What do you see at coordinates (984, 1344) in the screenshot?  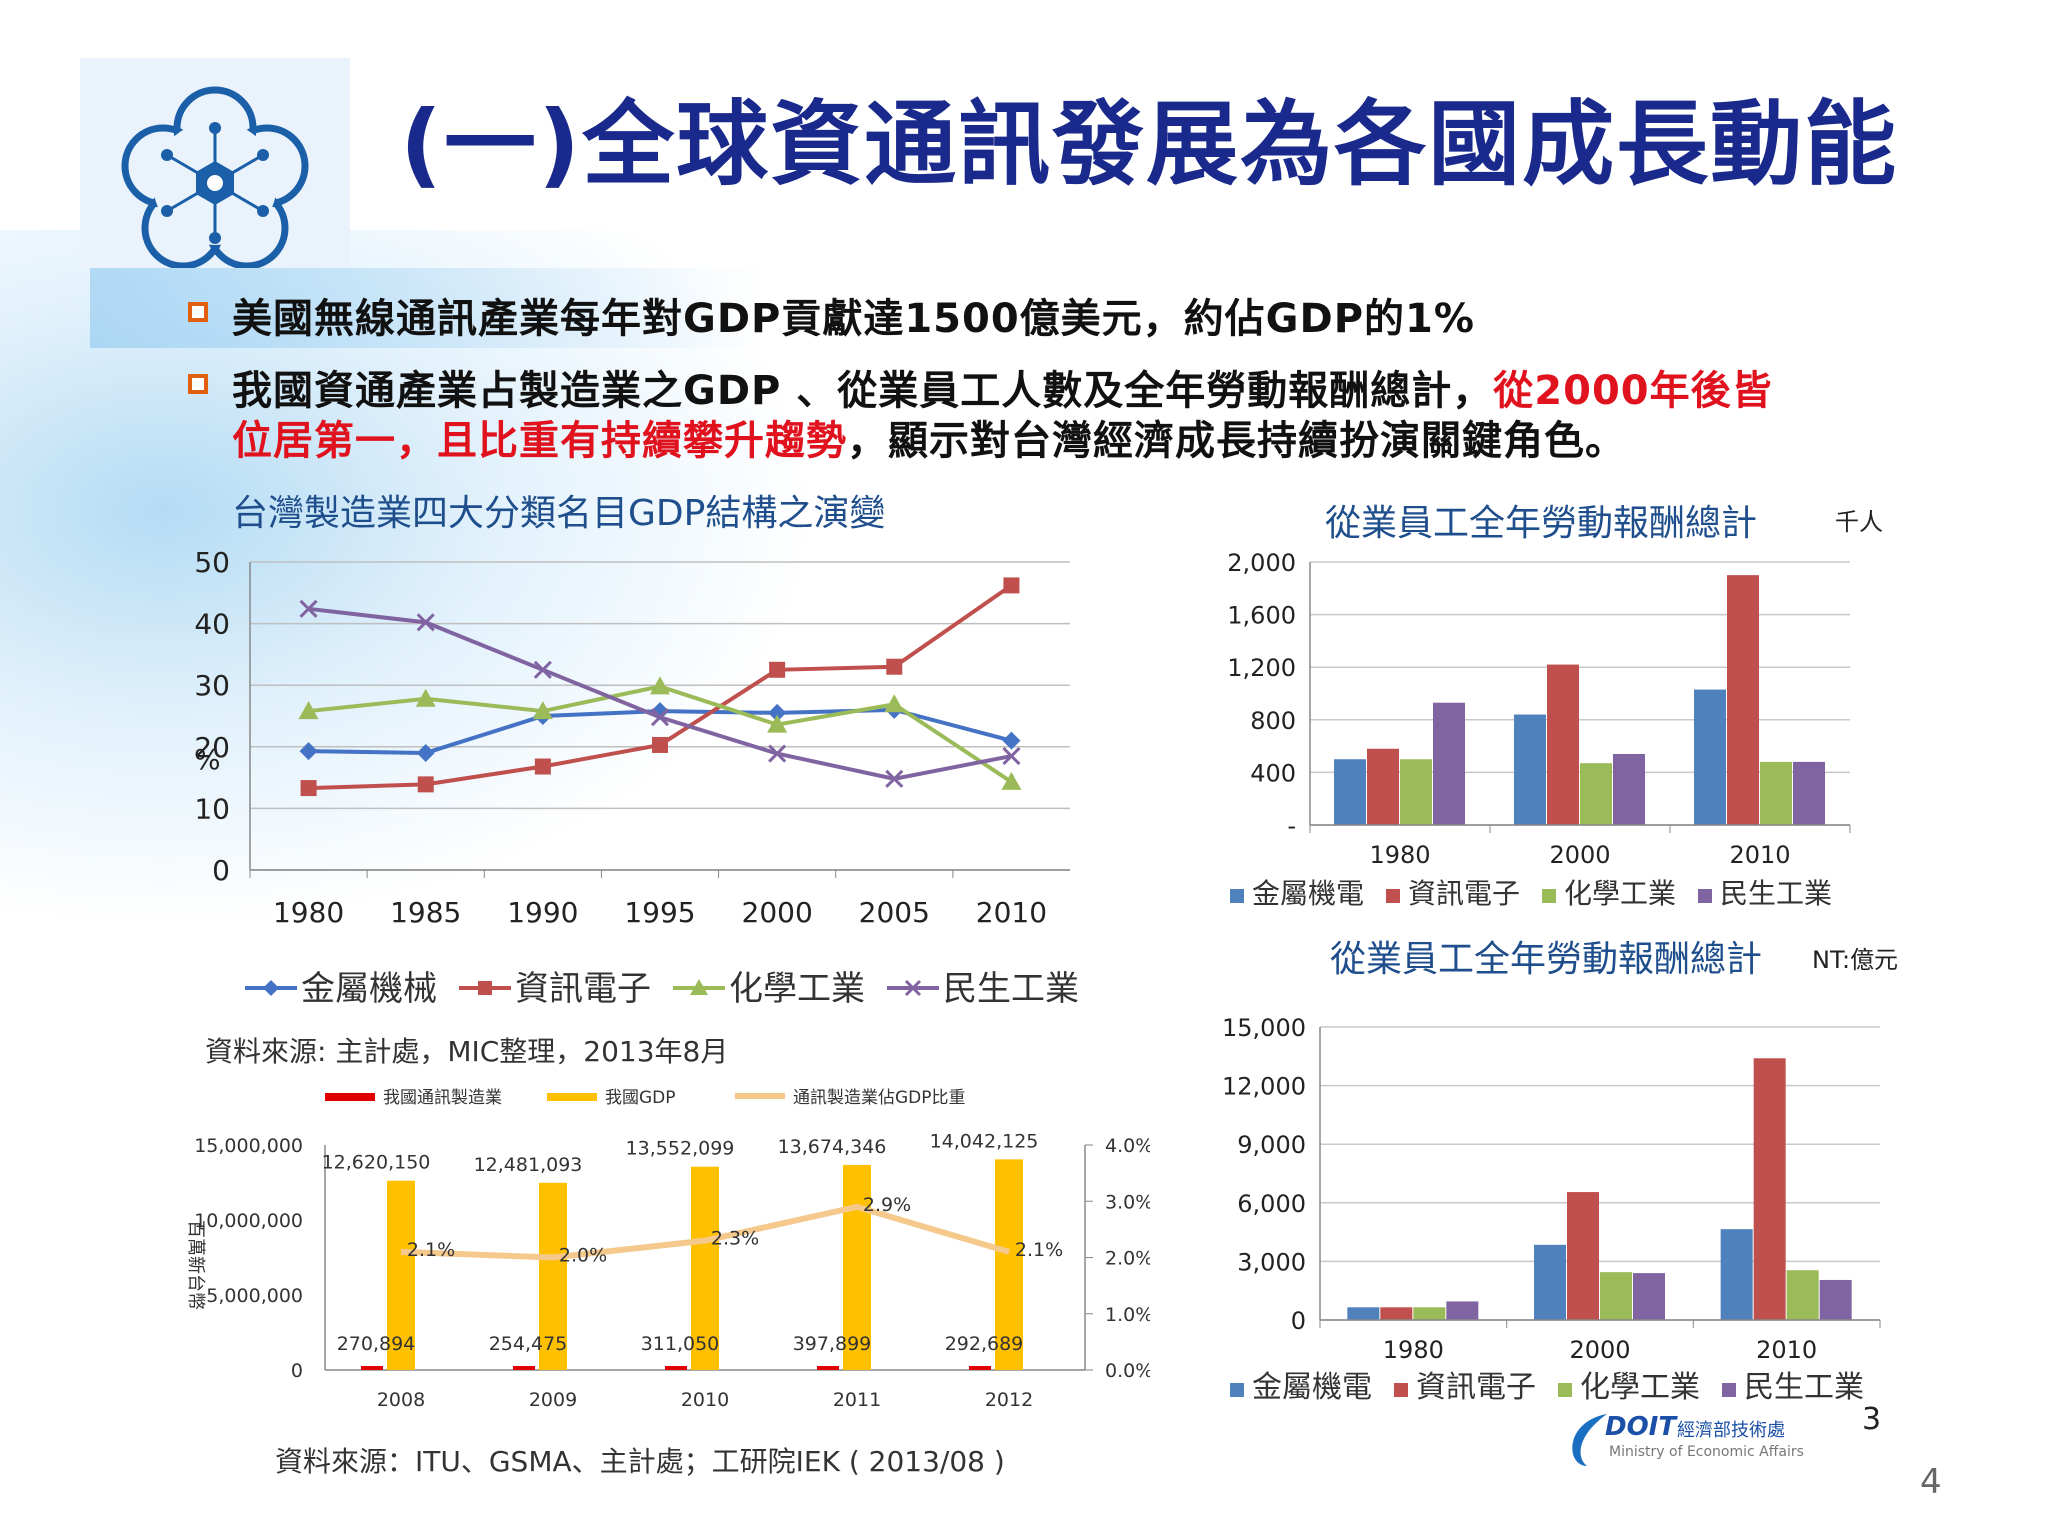 I see `data-label: 292,689` at bounding box center [984, 1344].